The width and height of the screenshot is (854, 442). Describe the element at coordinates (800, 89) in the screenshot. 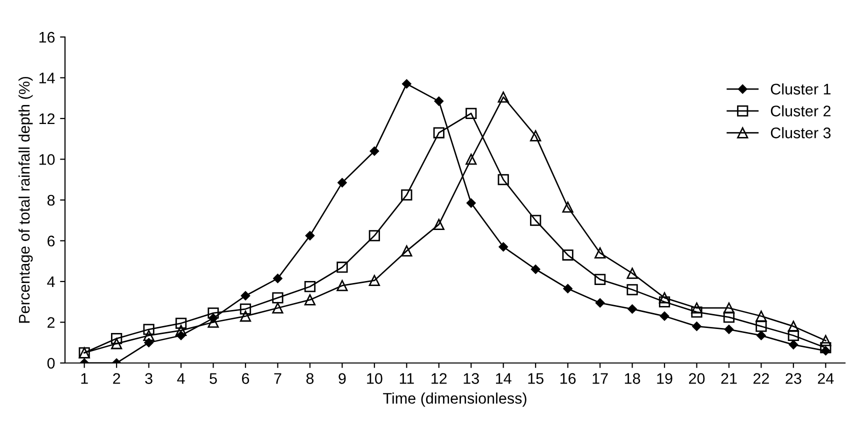

I see `legend-label: Cluster 1` at that location.